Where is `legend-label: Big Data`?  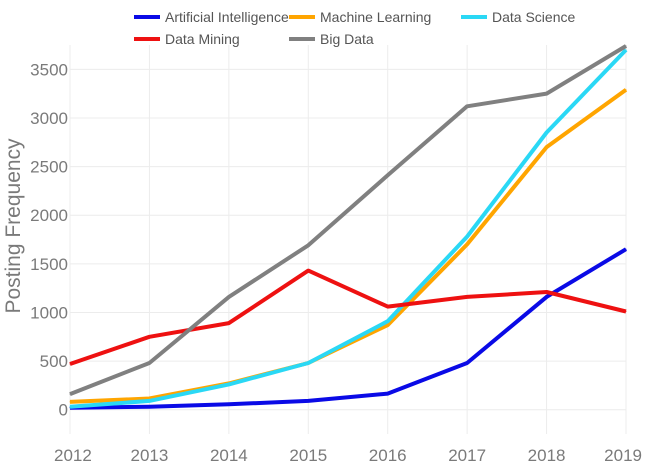
legend-label: Big Data is located at coordinates (347, 39).